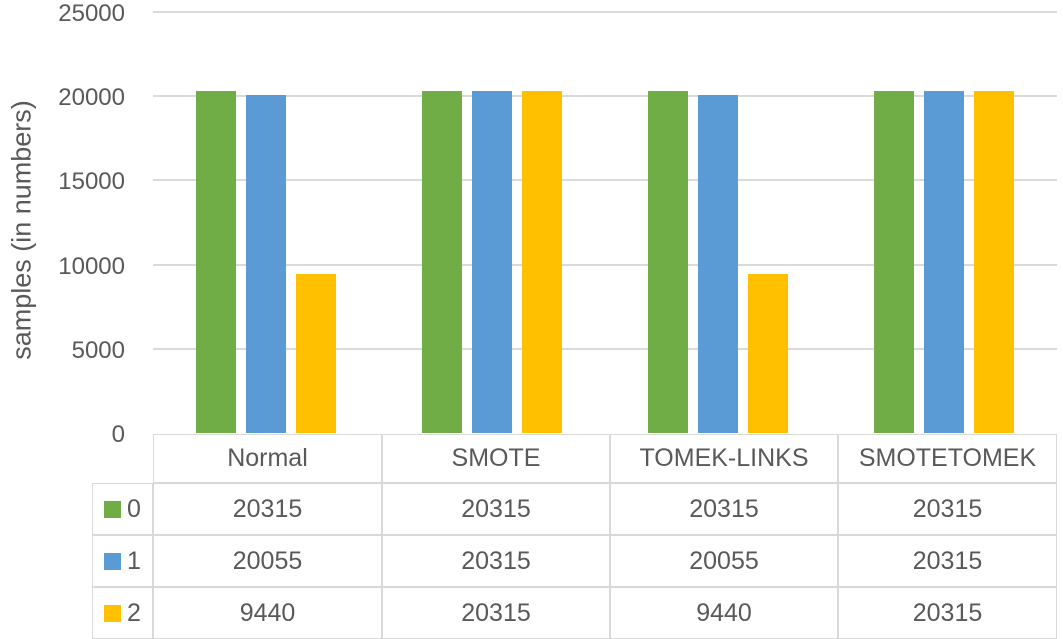 The image size is (1063, 639). I want to click on table-value-2-TOMEK-LINKS: 9440, so click(724, 613).